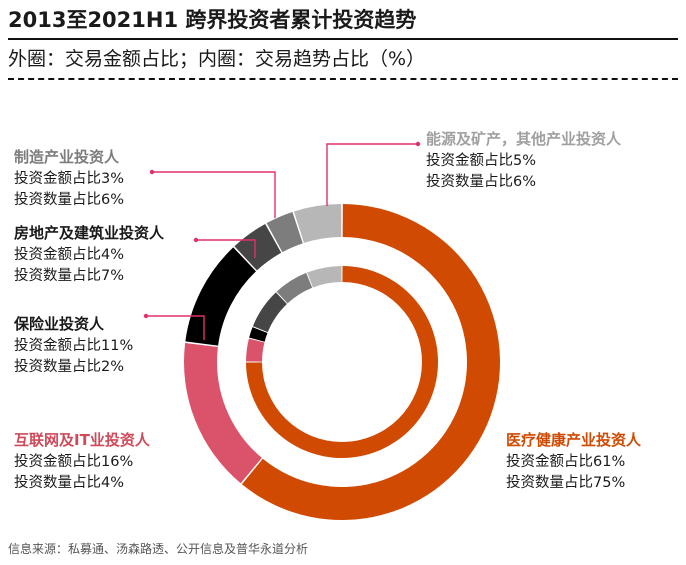 This screenshot has width=686, height=565. I want to click on label-name-2: 保险业投资人, so click(59, 324).